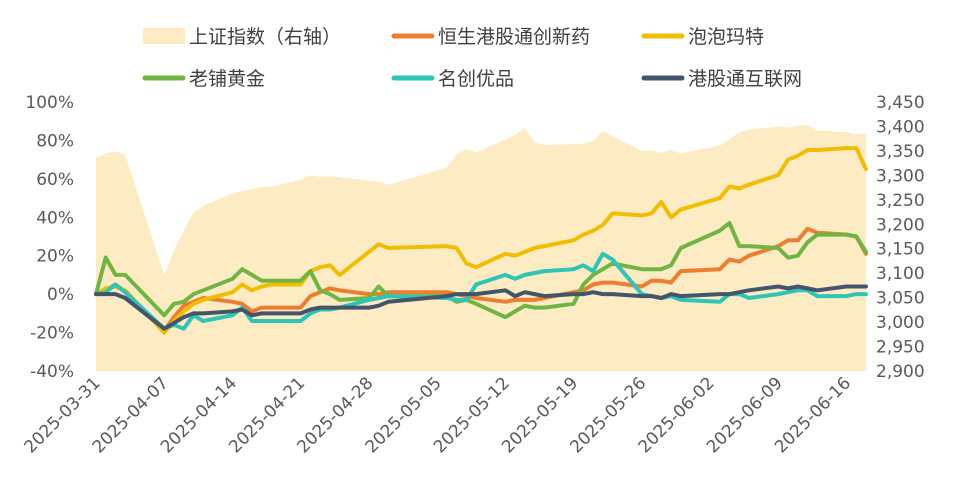  Describe the element at coordinates (726, 37) in the screenshot. I see `legend-label: 泡泡玛特` at that location.